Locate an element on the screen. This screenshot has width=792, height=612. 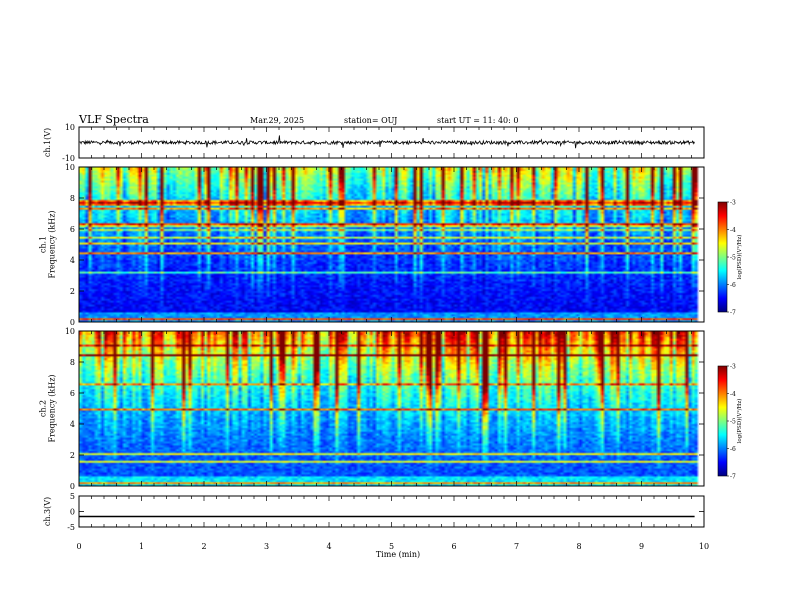
date-label: Mar.29, 2025 is located at coordinates (277, 120).